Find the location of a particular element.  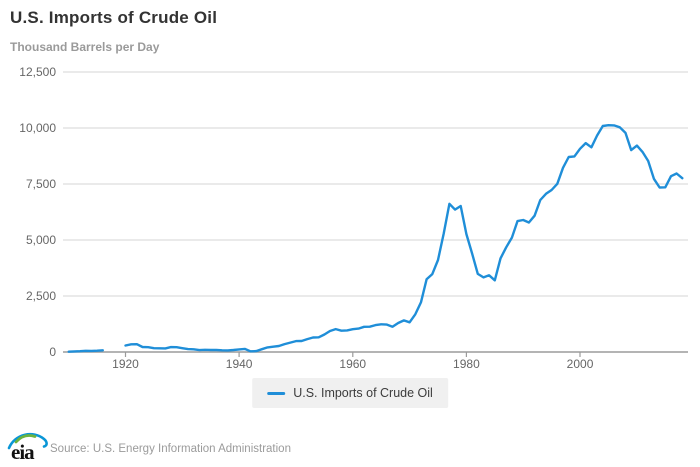

x-axis-tick-label: 2000 is located at coordinates (580, 364).